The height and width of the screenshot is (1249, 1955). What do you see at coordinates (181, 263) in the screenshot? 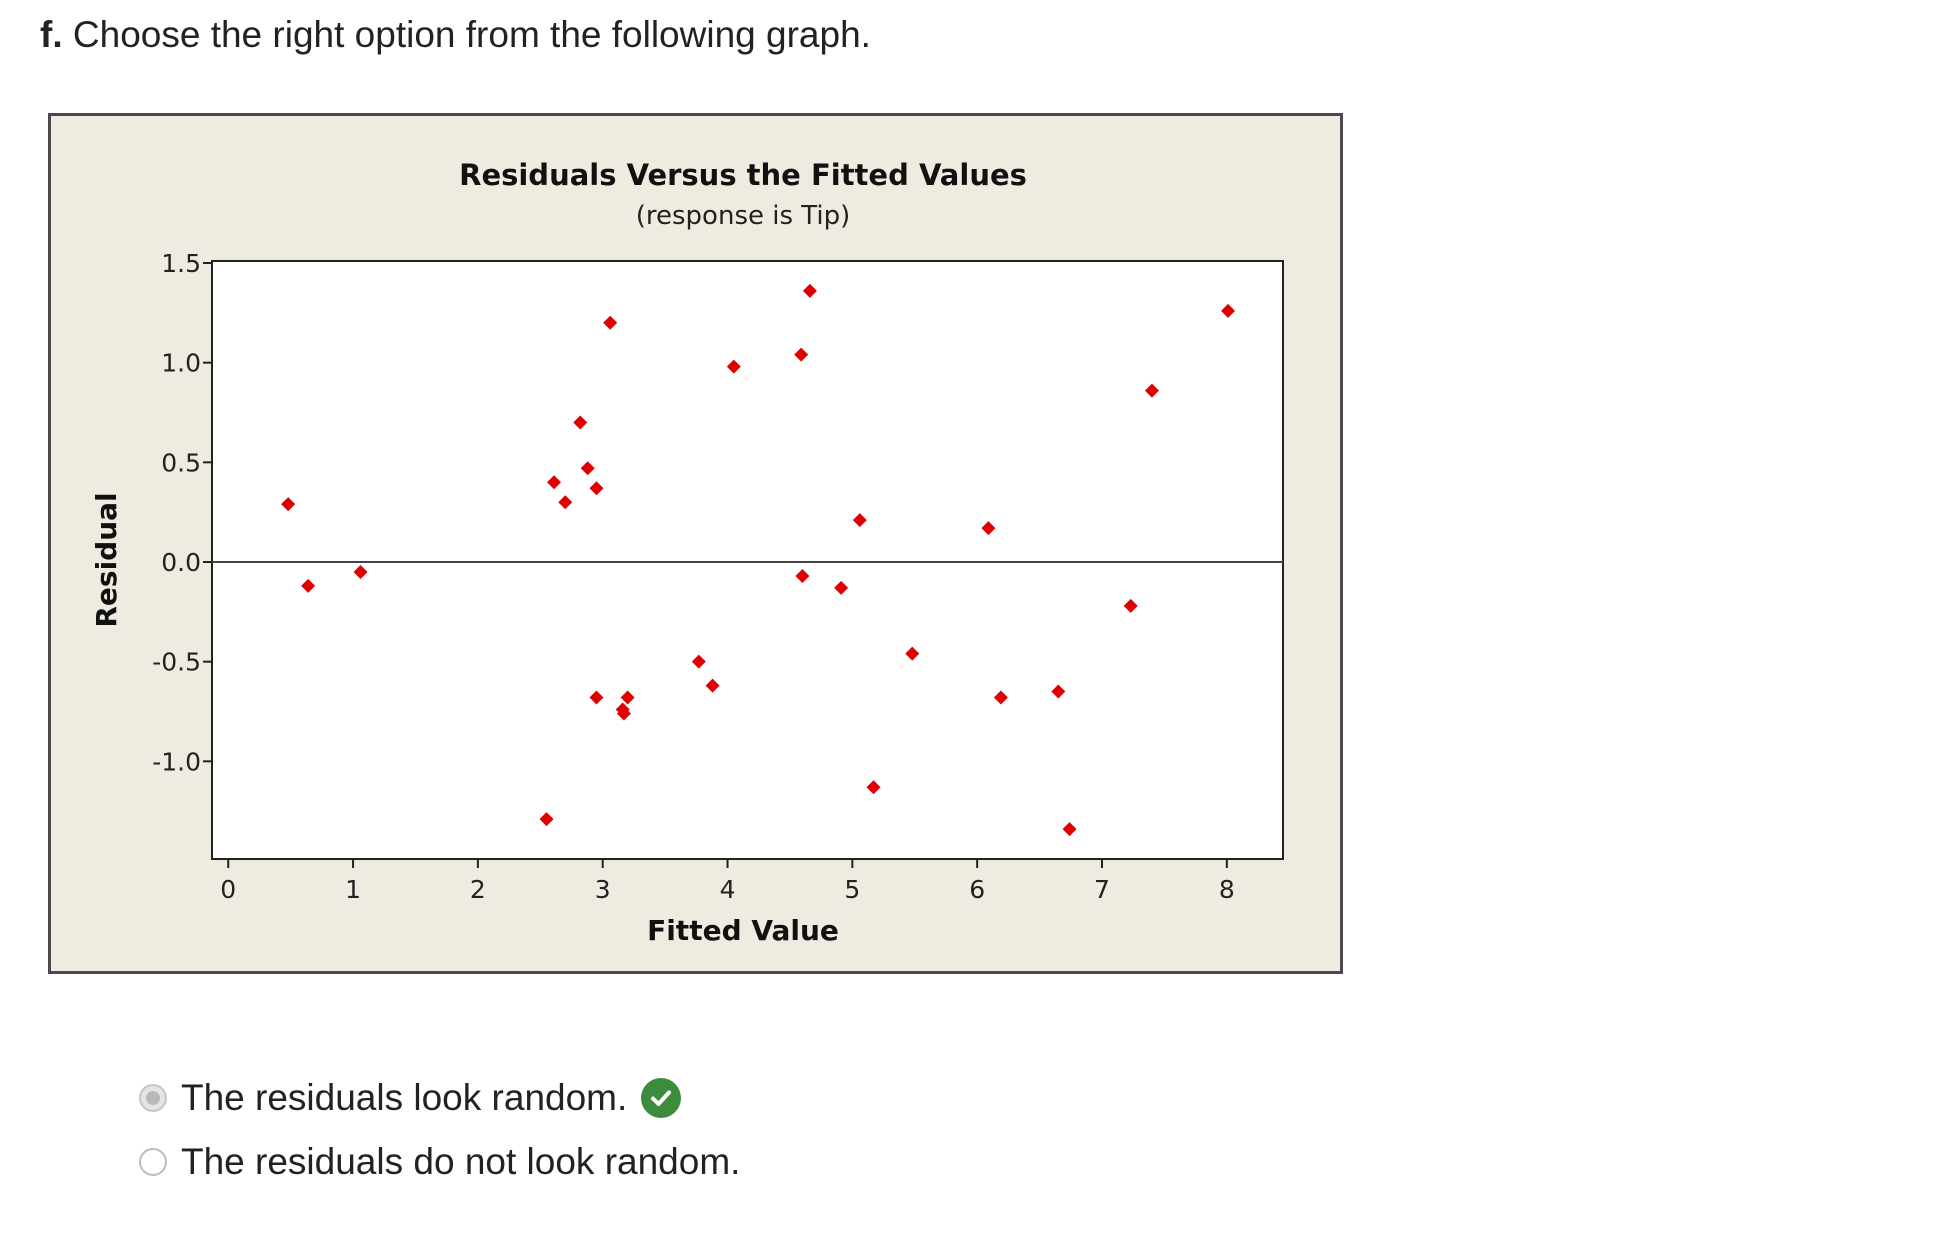
I see `y-tick-label: 1.5` at bounding box center [181, 263].